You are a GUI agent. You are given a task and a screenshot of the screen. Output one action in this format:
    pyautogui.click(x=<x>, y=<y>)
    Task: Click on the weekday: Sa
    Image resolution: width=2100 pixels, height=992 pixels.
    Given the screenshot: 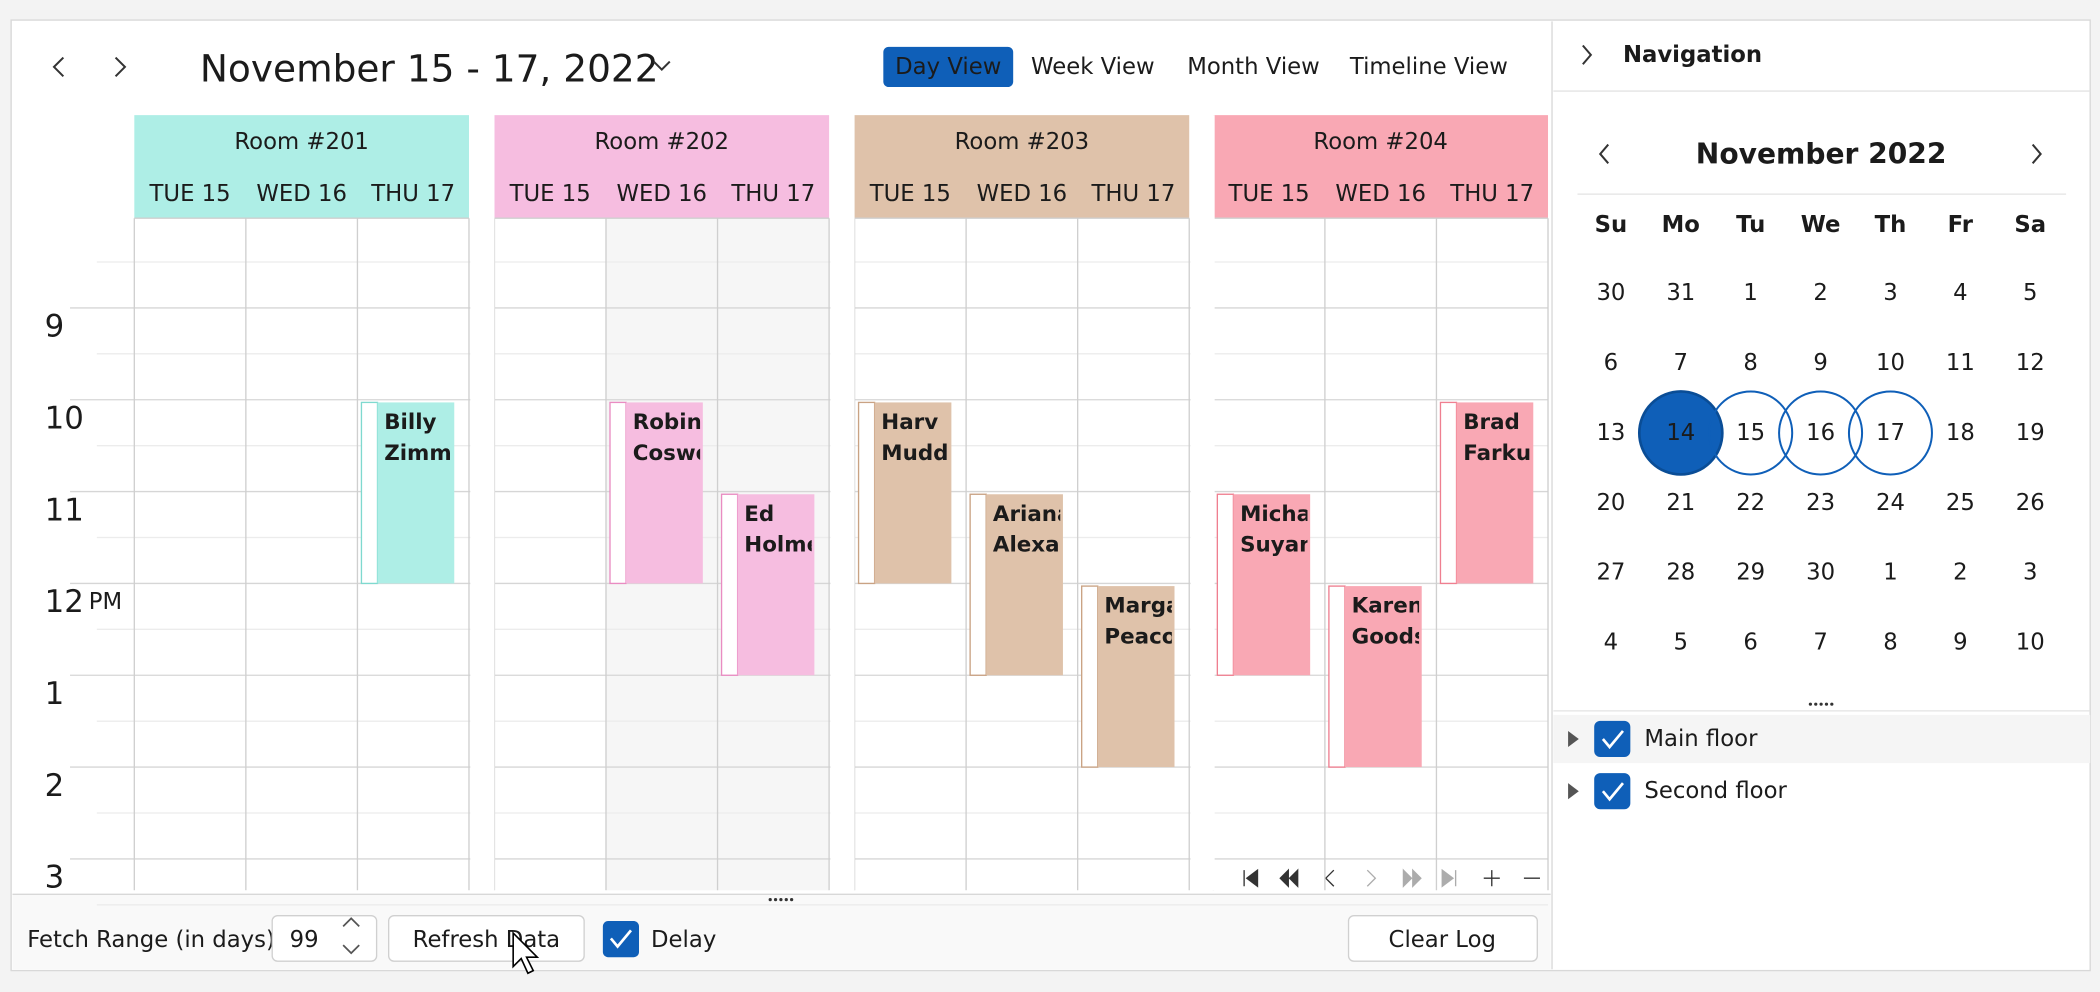 What is the action you would take?
    pyautogui.click(x=2030, y=225)
    